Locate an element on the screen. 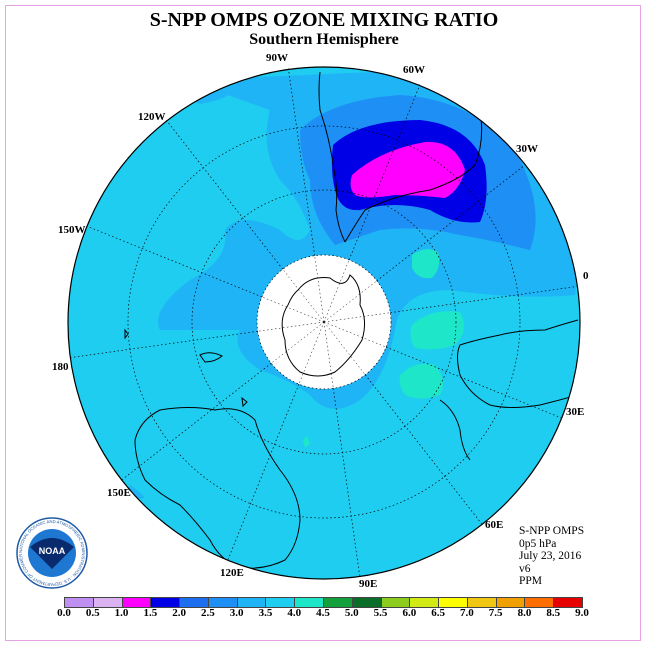 The width and height of the screenshot is (648, 648). legend-tick-label: 2.5 is located at coordinates (208, 613).